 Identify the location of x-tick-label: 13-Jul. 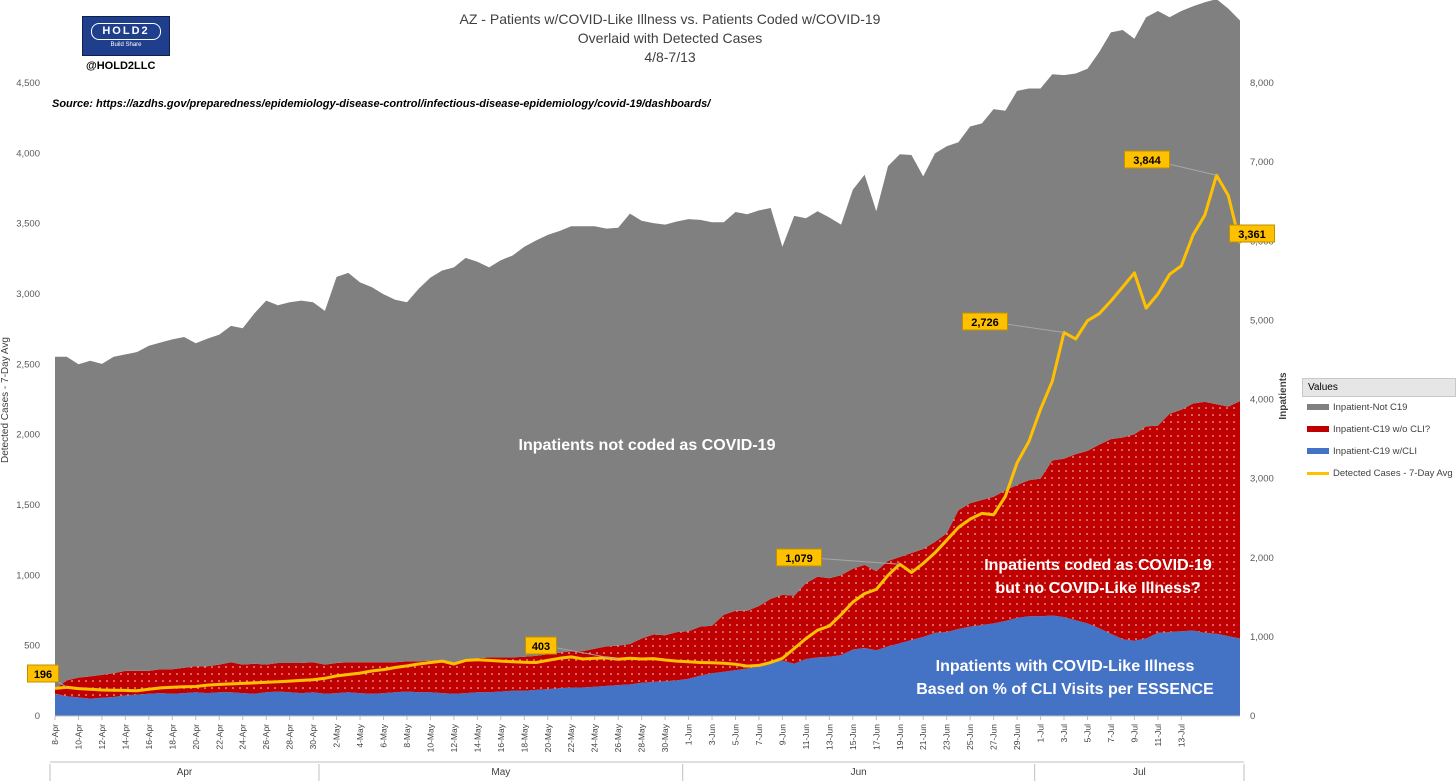
(1181, 735).